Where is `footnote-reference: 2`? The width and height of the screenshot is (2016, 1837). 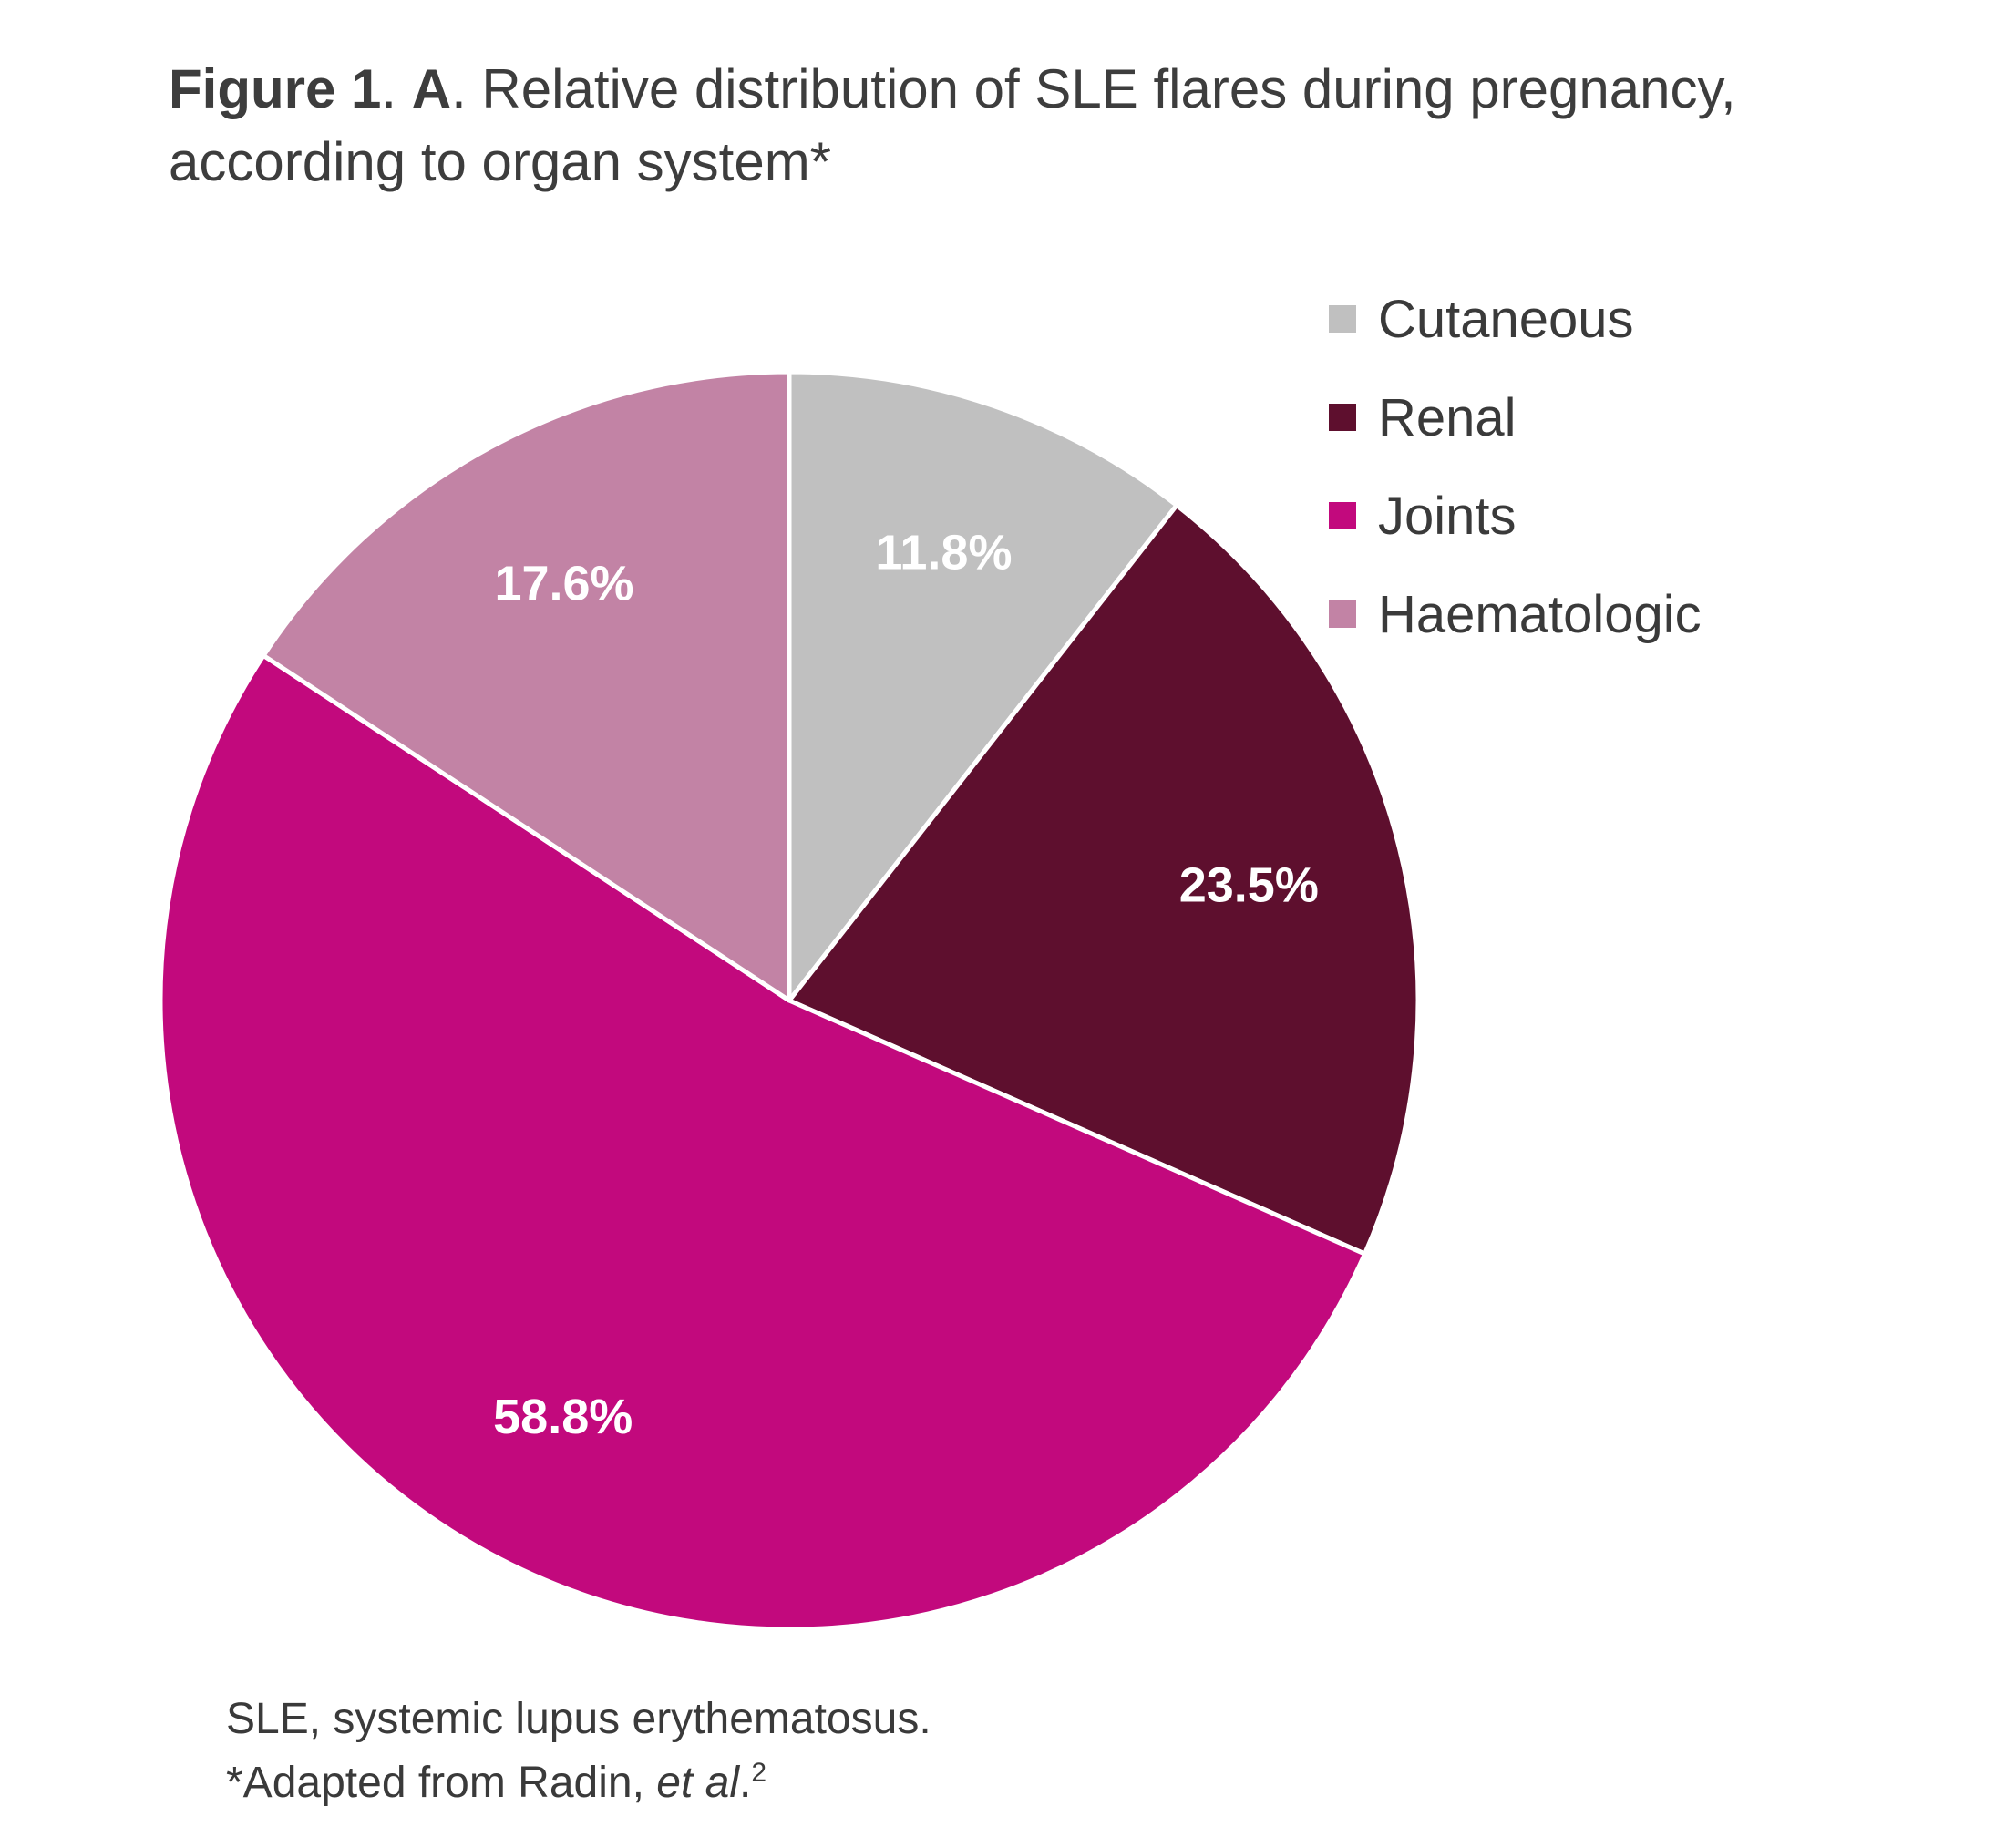
footnote-reference: 2 is located at coordinates (759, 1773).